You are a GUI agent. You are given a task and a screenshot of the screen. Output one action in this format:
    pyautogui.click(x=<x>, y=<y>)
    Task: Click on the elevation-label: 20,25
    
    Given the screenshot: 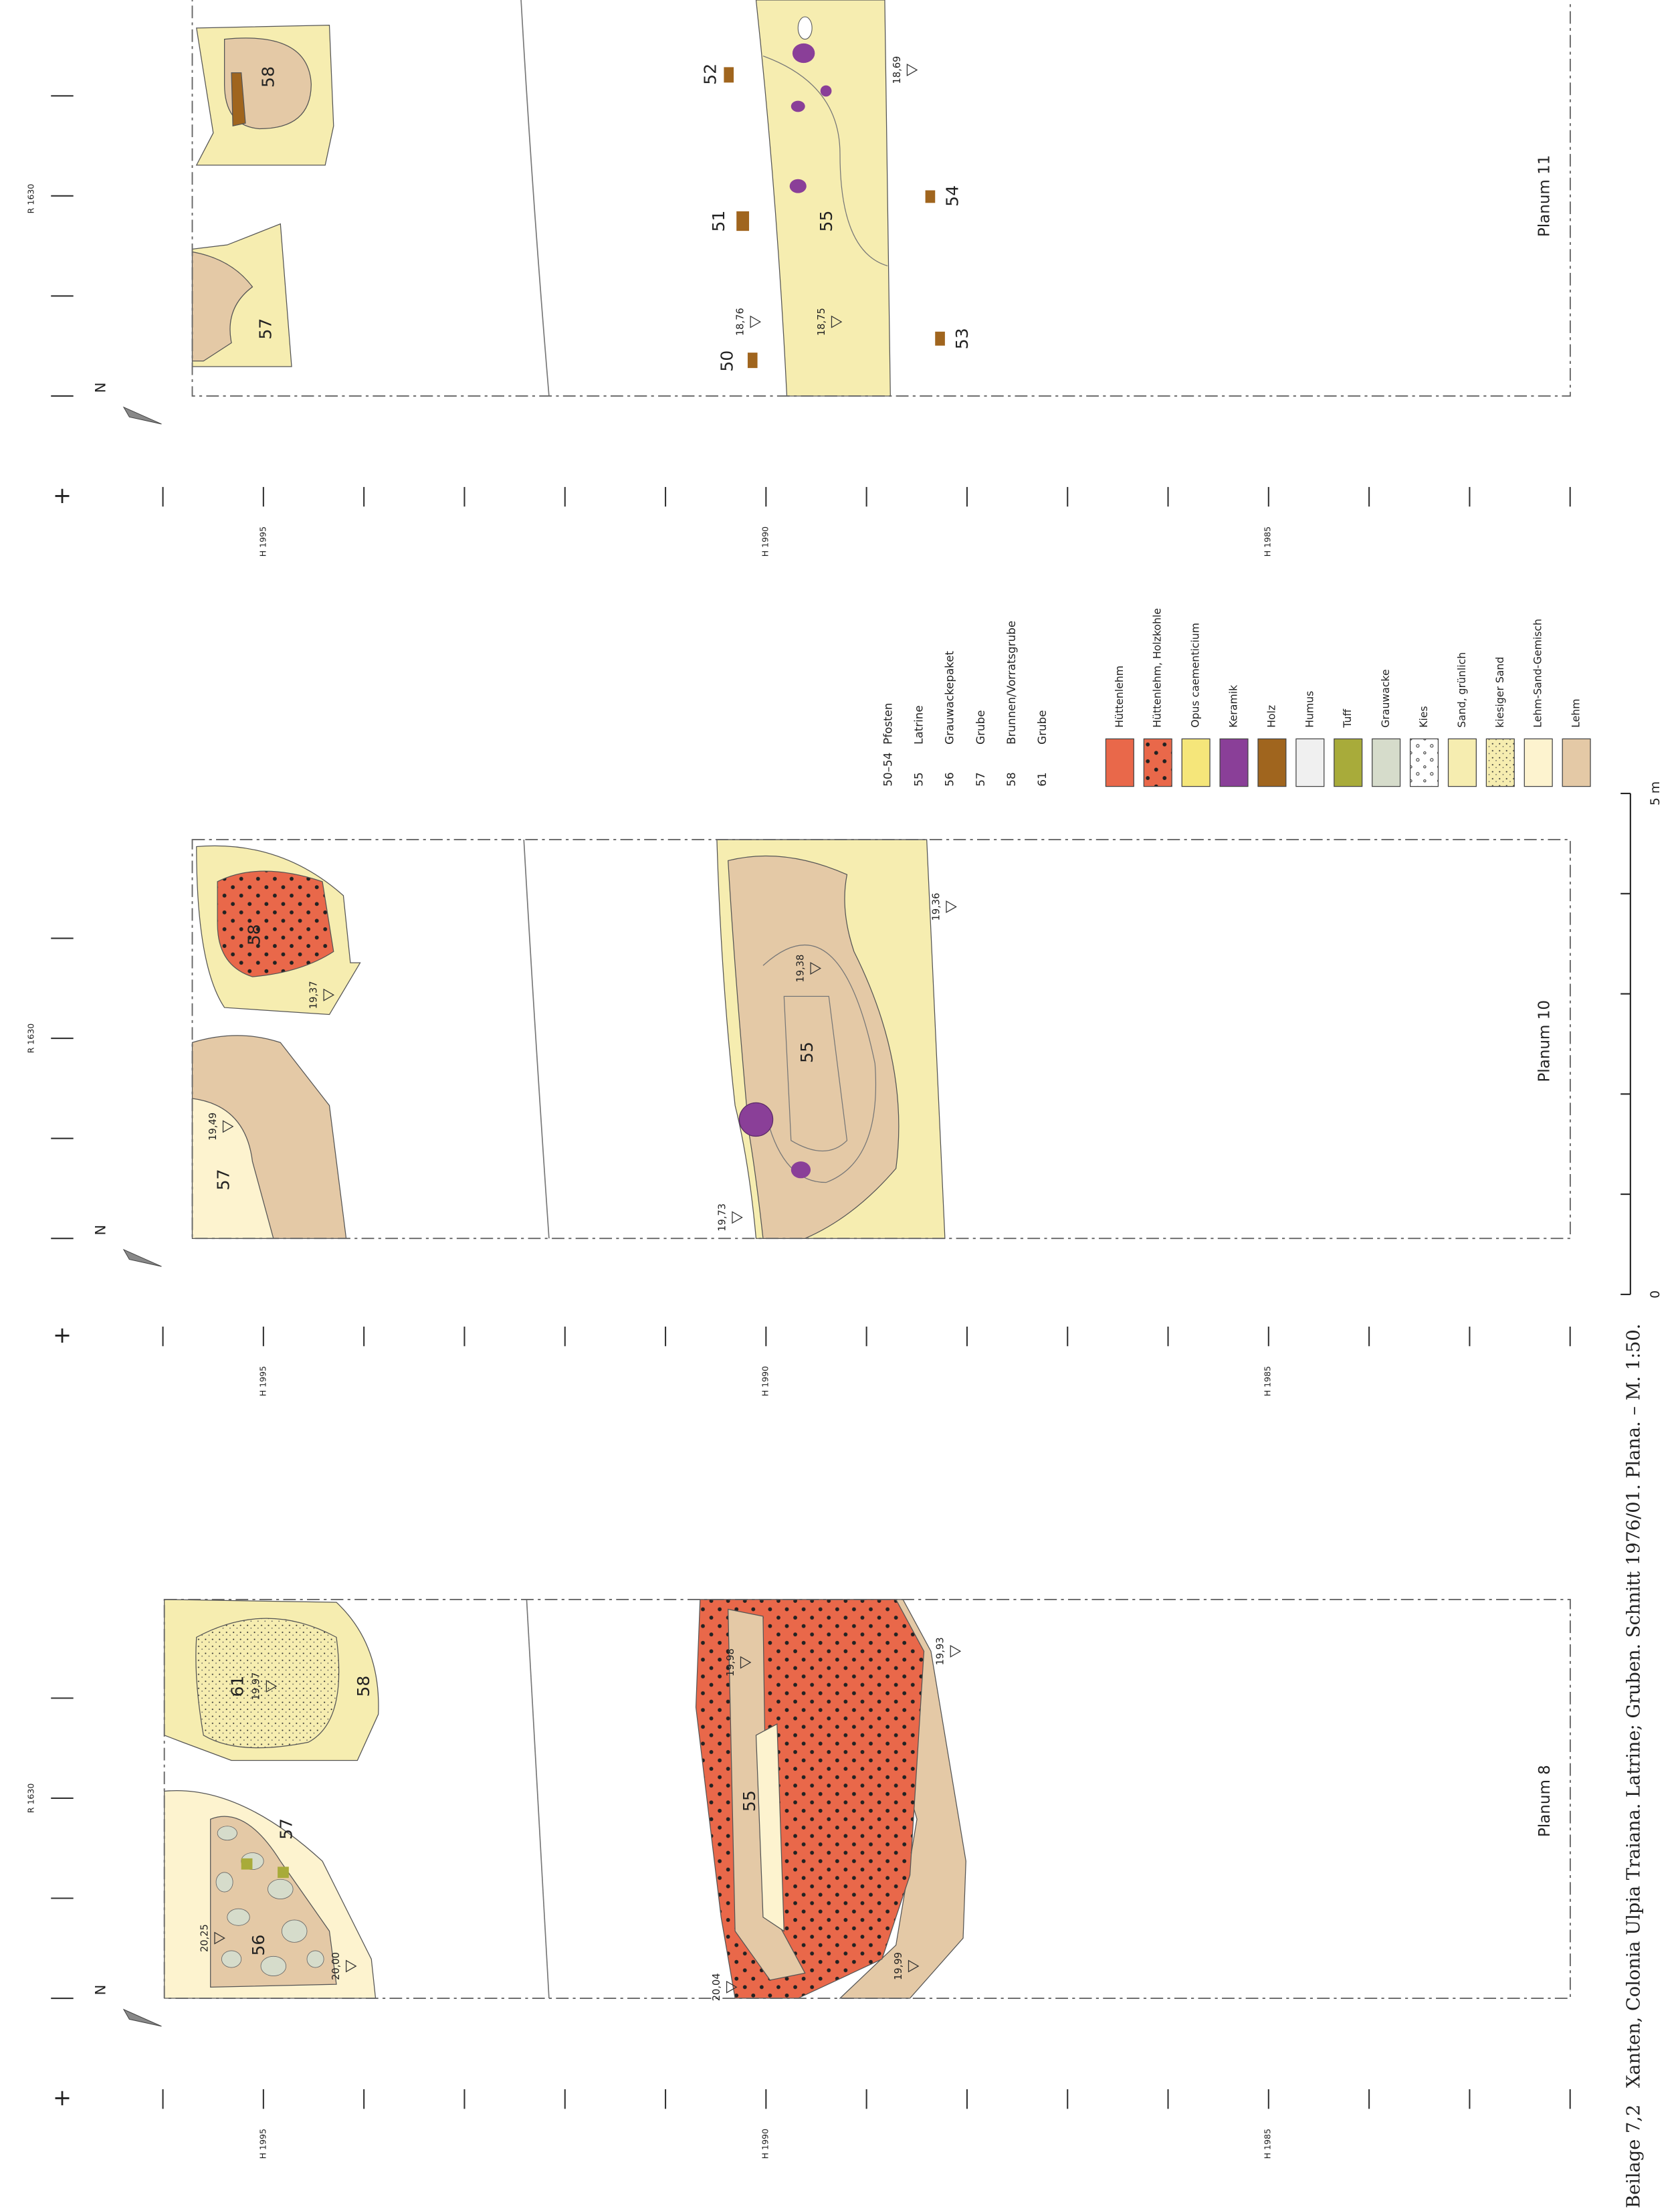 What is the action you would take?
    pyautogui.click(x=204, y=1938)
    